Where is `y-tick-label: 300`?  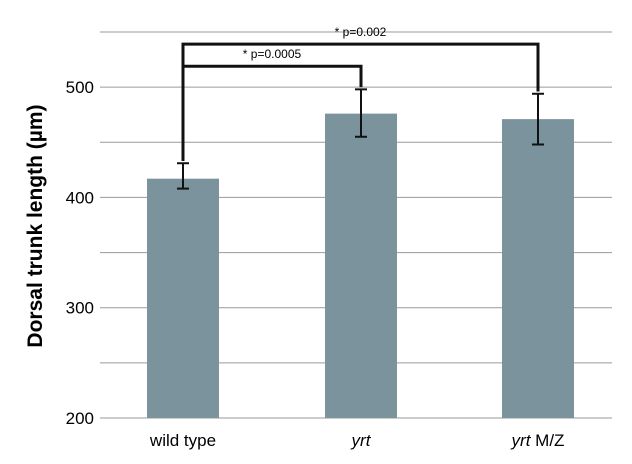
y-tick-label: 300 is located at coordinates (80, 308).